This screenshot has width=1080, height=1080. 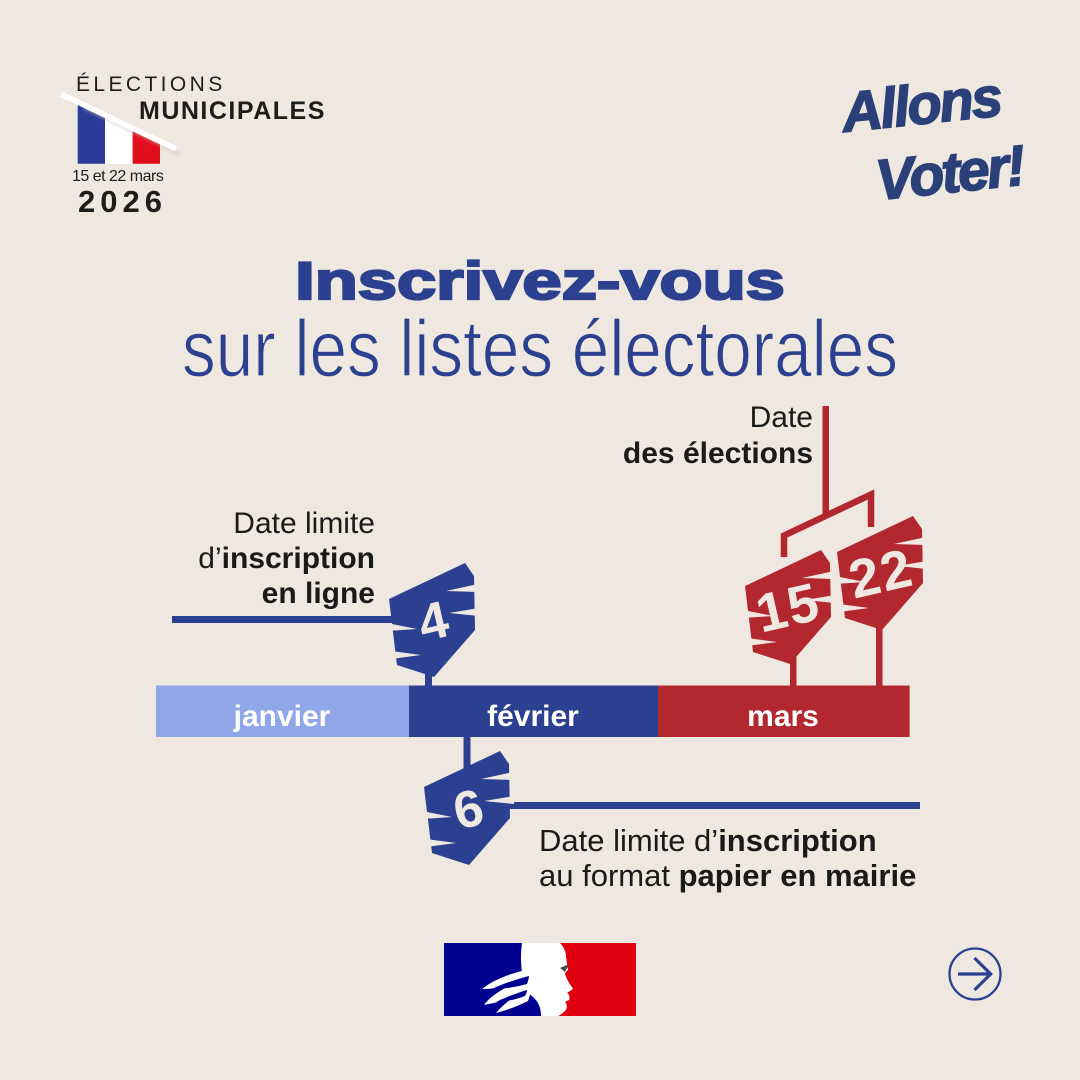 What do you see at coordinates (881, 574) in the screenshot?
I see `svg-text: 22` at bounding box center [881, 574].